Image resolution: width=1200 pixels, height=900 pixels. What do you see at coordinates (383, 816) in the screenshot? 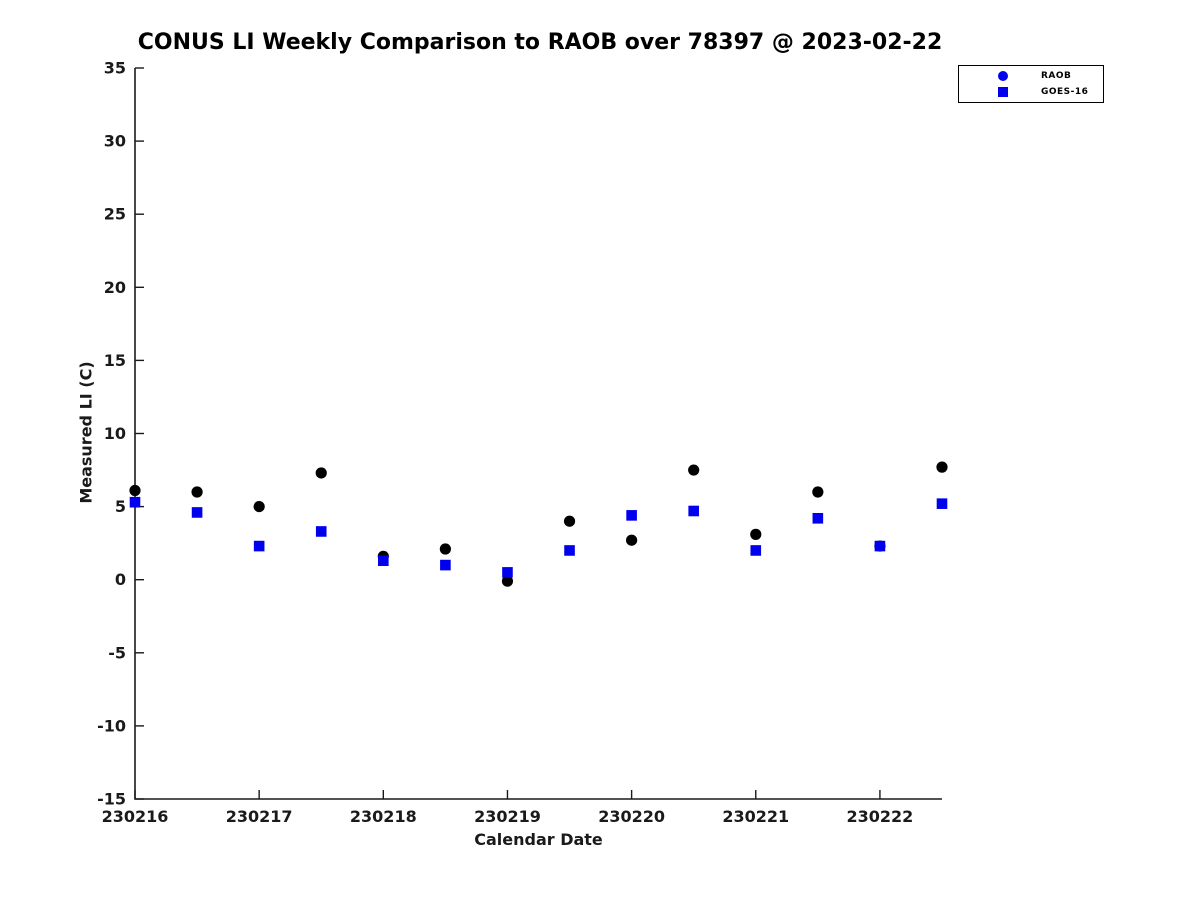
I see `x-tick-label: 230218` at bounding box center [383, 816].